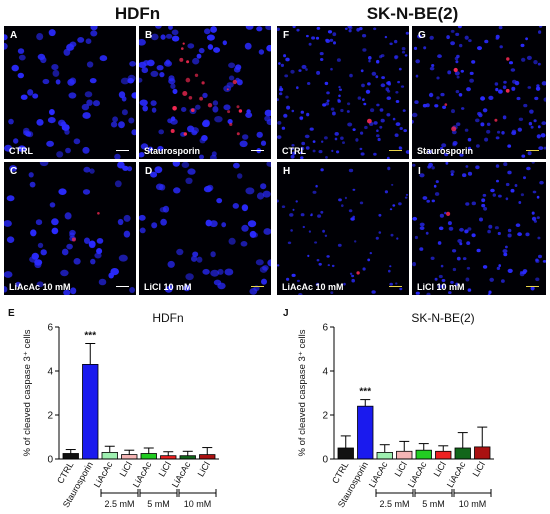 This screenshot has height=514, width=550. What do you see at coordinates (313, 287) in the screenshot?
I see `panel-condition-label: LiAcAc 10 mM` at bounding box center [313, 287].